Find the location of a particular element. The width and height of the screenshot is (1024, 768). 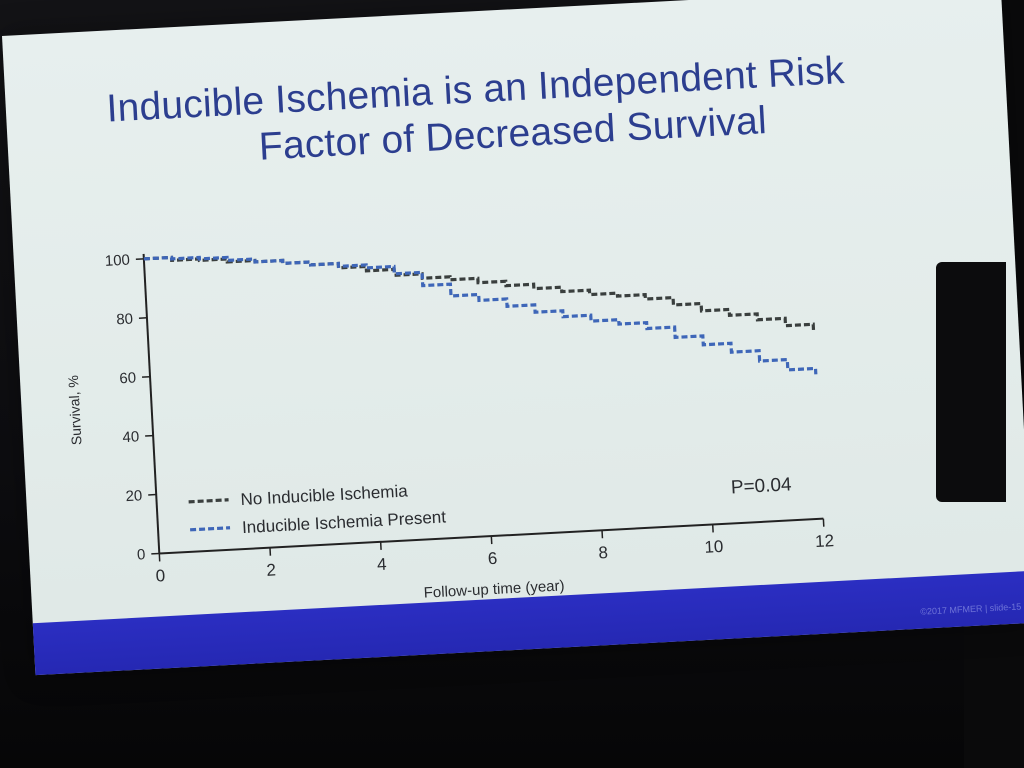

y-tick-label-20: 20 is located at coordinates (134, 496).